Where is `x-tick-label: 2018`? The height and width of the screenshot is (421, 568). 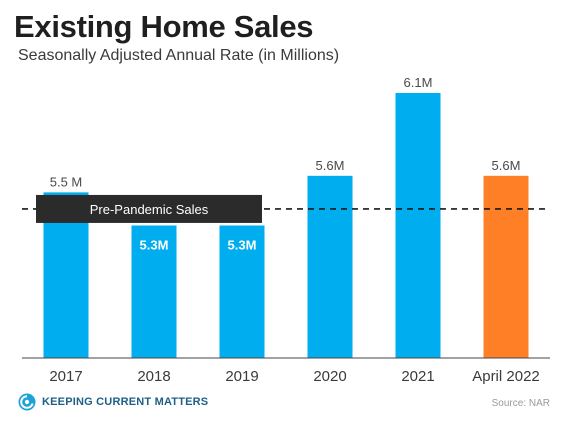
x-tick-label: 2018 is located at coordinates (153, 376).